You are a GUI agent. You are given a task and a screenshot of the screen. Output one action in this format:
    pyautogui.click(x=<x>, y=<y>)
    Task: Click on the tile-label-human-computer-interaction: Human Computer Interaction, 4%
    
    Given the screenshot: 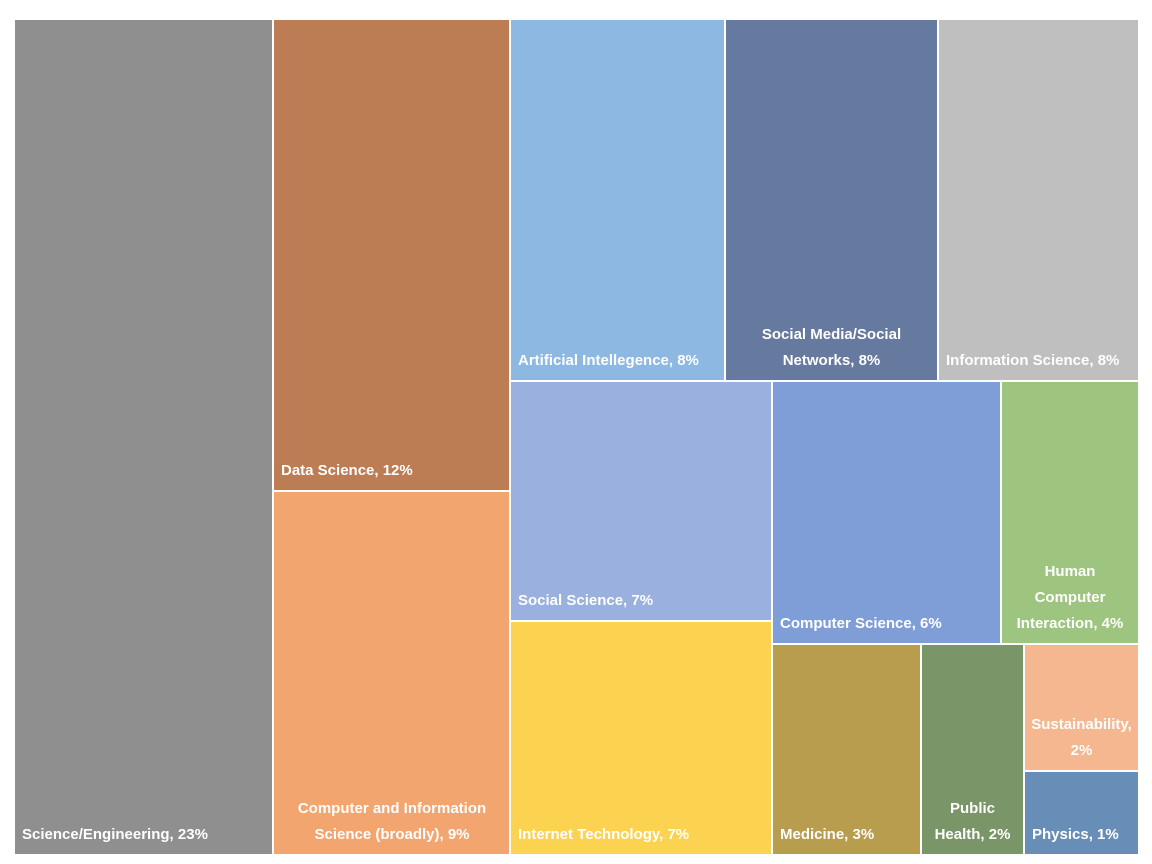 What is the action you would take?
    pyautogui.click(x=1070, y=597)
    